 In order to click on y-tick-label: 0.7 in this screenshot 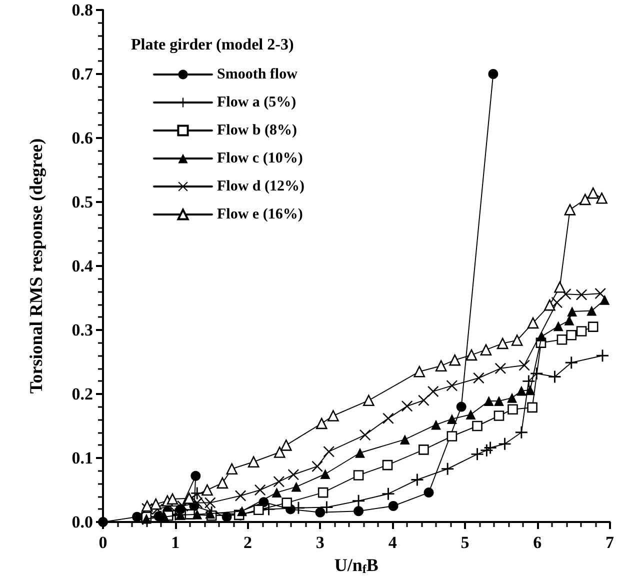, I will do `click(83, 74)`.